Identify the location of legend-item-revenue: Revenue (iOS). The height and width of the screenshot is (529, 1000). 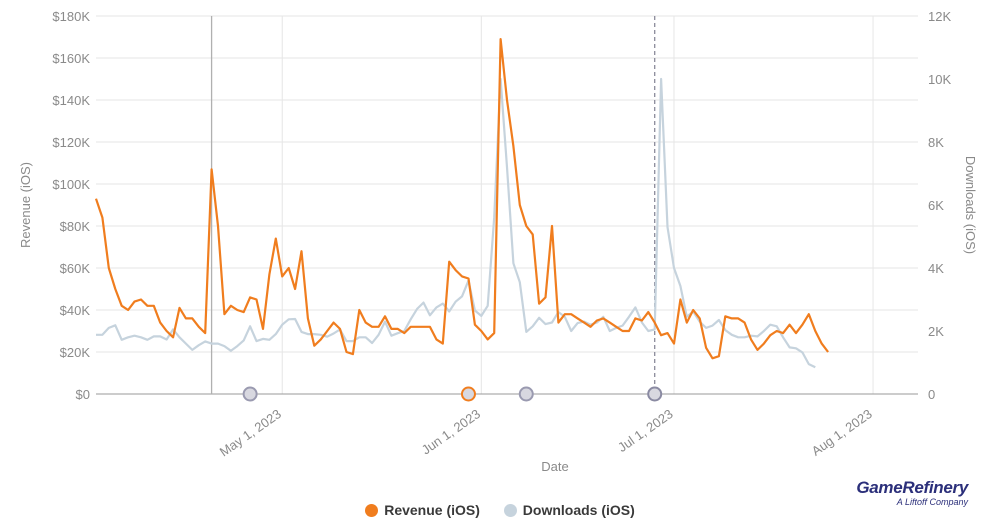
(422, 510).